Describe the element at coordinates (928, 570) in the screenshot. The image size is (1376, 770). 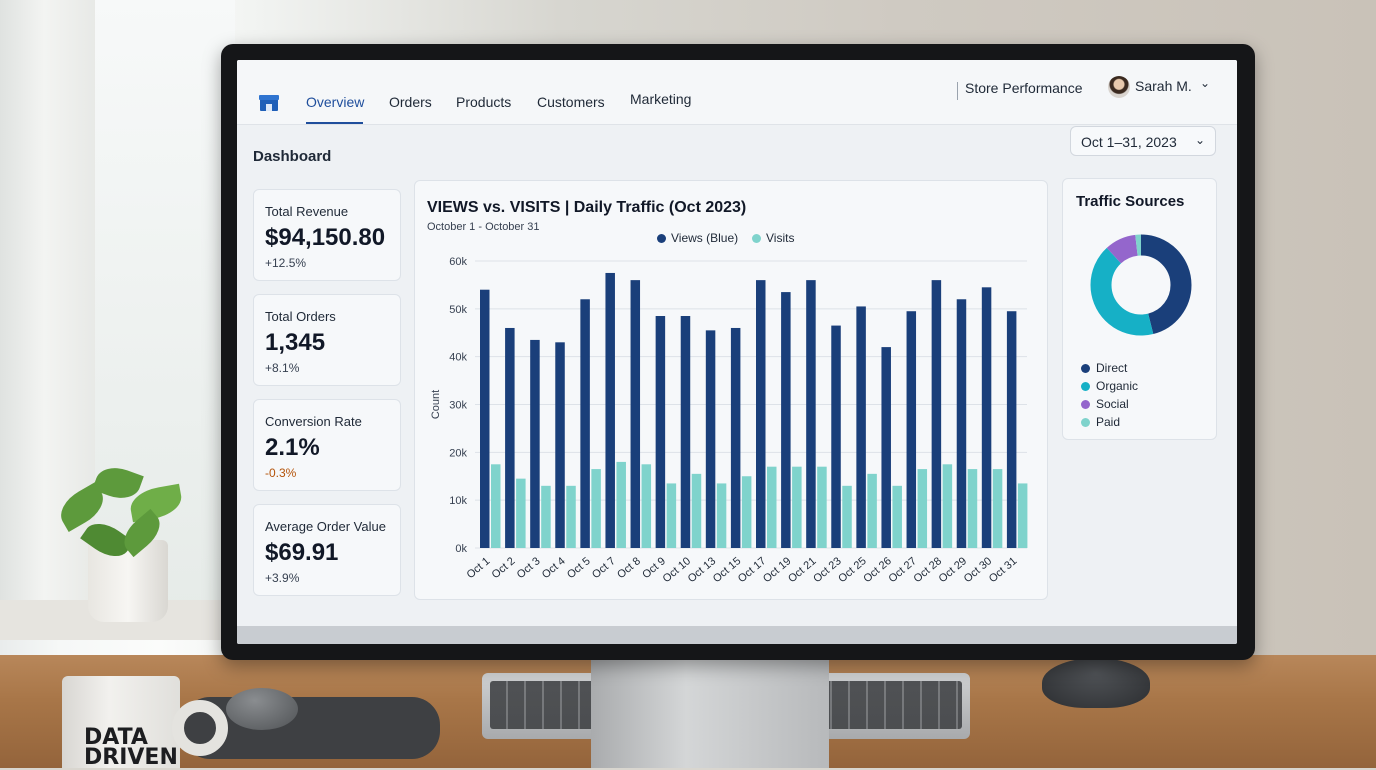
I see `x-tick-label: Oct 28` at that location.